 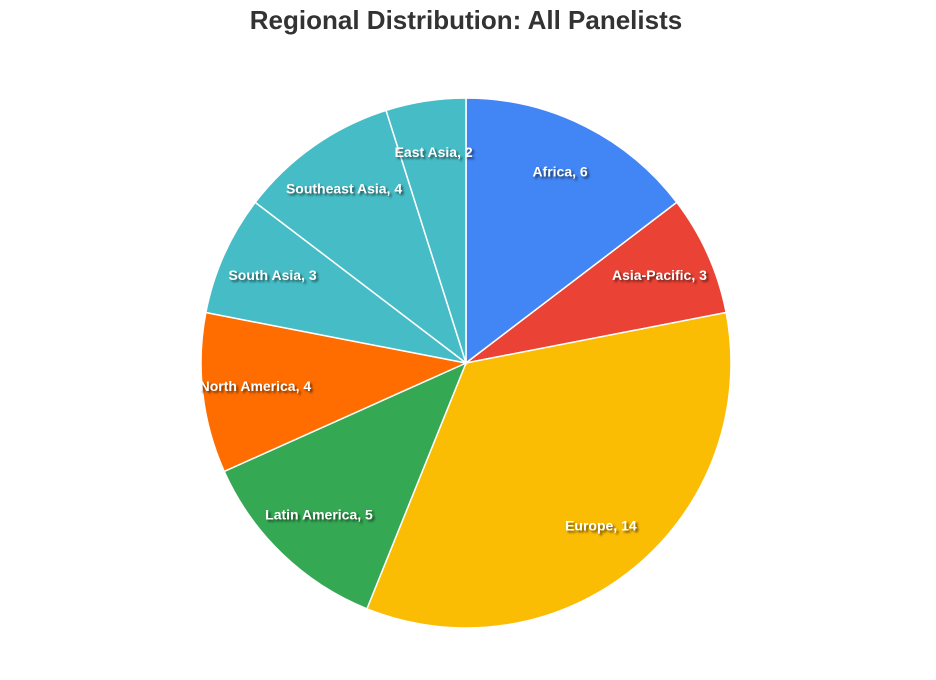 I want to click on data-label: East Asia, 2, so click(x=434, y=152).